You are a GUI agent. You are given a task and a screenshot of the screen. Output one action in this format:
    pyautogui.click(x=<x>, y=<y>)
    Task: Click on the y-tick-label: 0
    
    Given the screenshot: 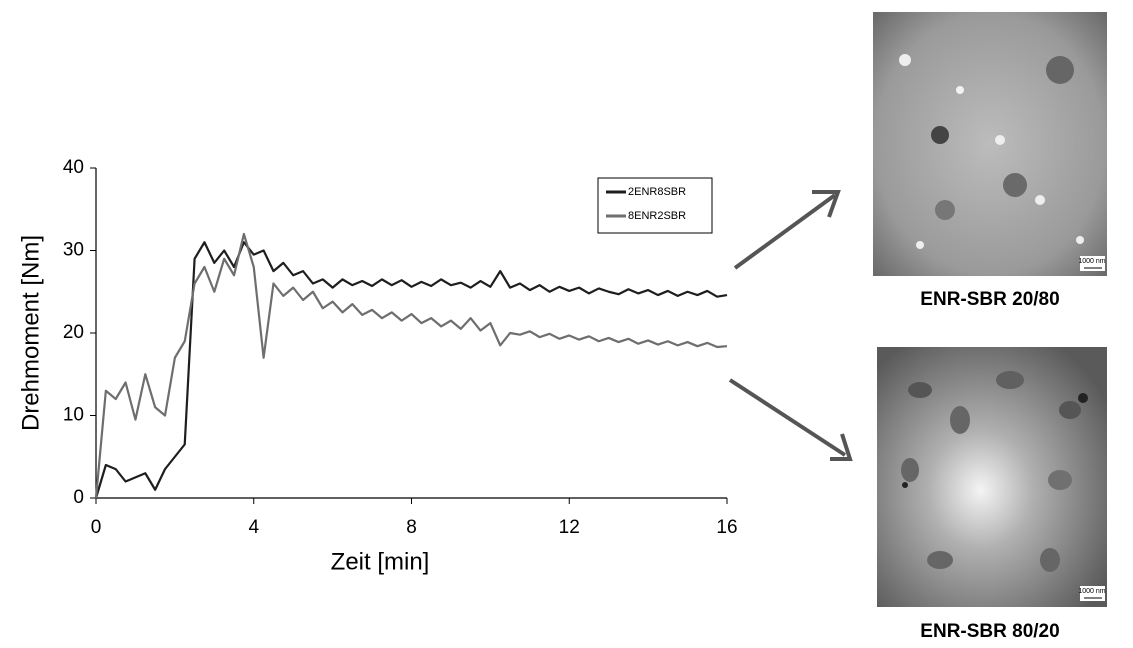 What is the action you would take?
    pyautogui.click(x=78, y=497)
    